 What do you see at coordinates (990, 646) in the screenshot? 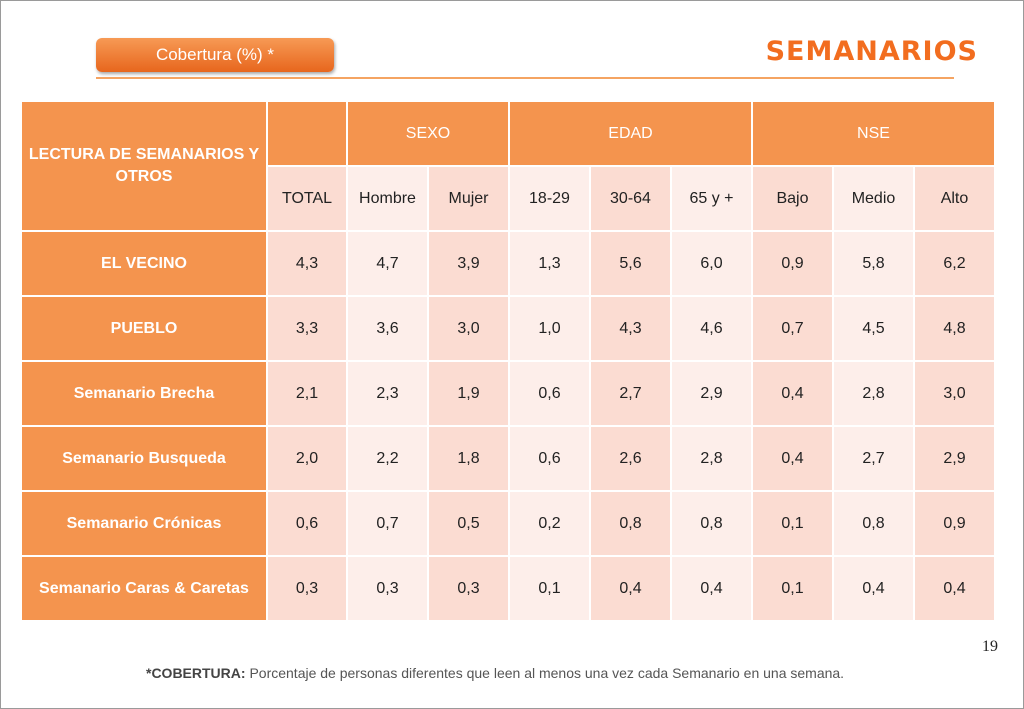
I see `page-number: 19` at bounding box center [990, 646].